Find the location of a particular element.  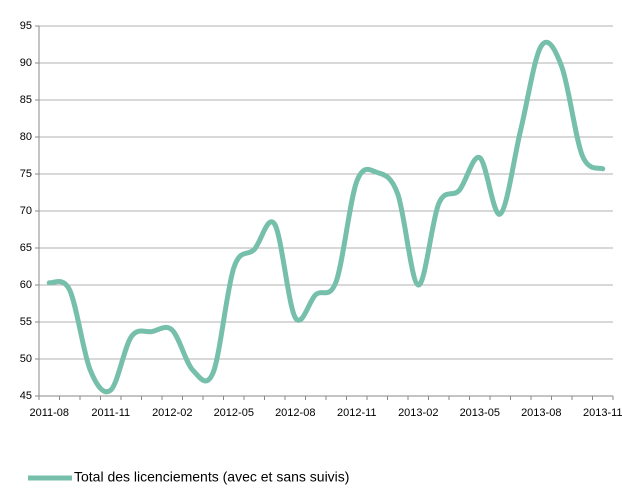

x-tick-label: 2012-11 is located at coordinates (357, 413).